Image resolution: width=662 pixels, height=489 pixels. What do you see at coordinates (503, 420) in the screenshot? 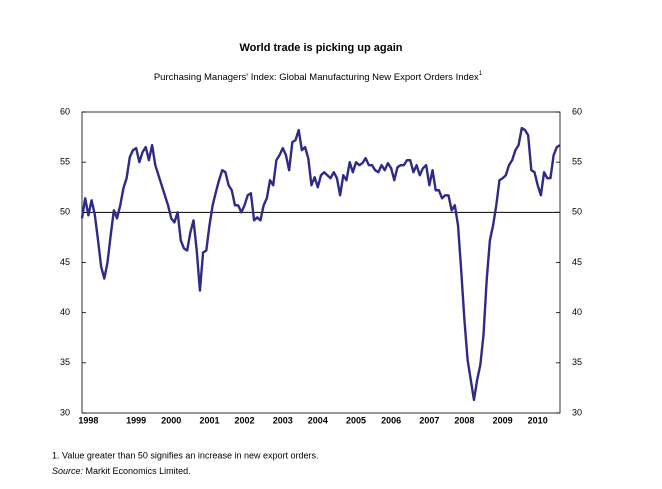
I see `x-tick-label: 2009` at bounding box center [503, 420].